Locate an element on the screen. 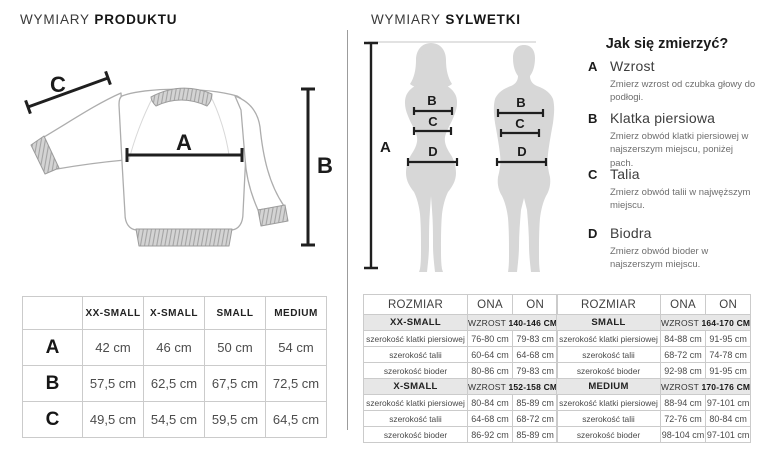  dimension-value-cell: 54,5 cm is located at coordinates (174, 419).